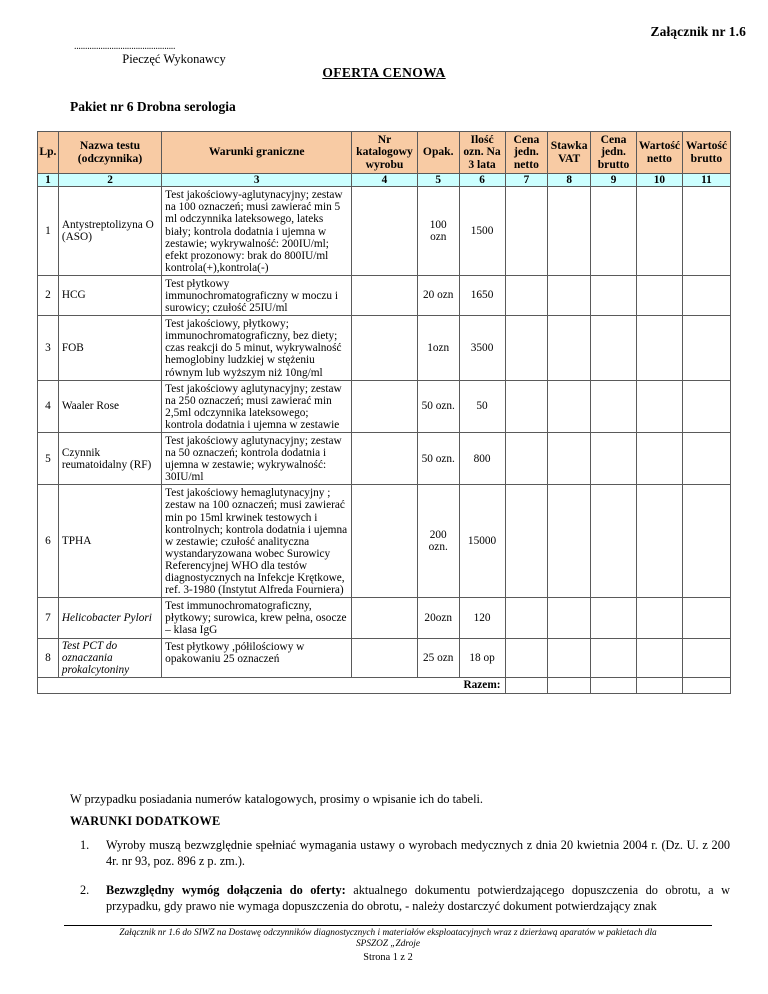 This screenshot has height=994, width=768. I want to click on col-number-3: 3, so click(257, 180).